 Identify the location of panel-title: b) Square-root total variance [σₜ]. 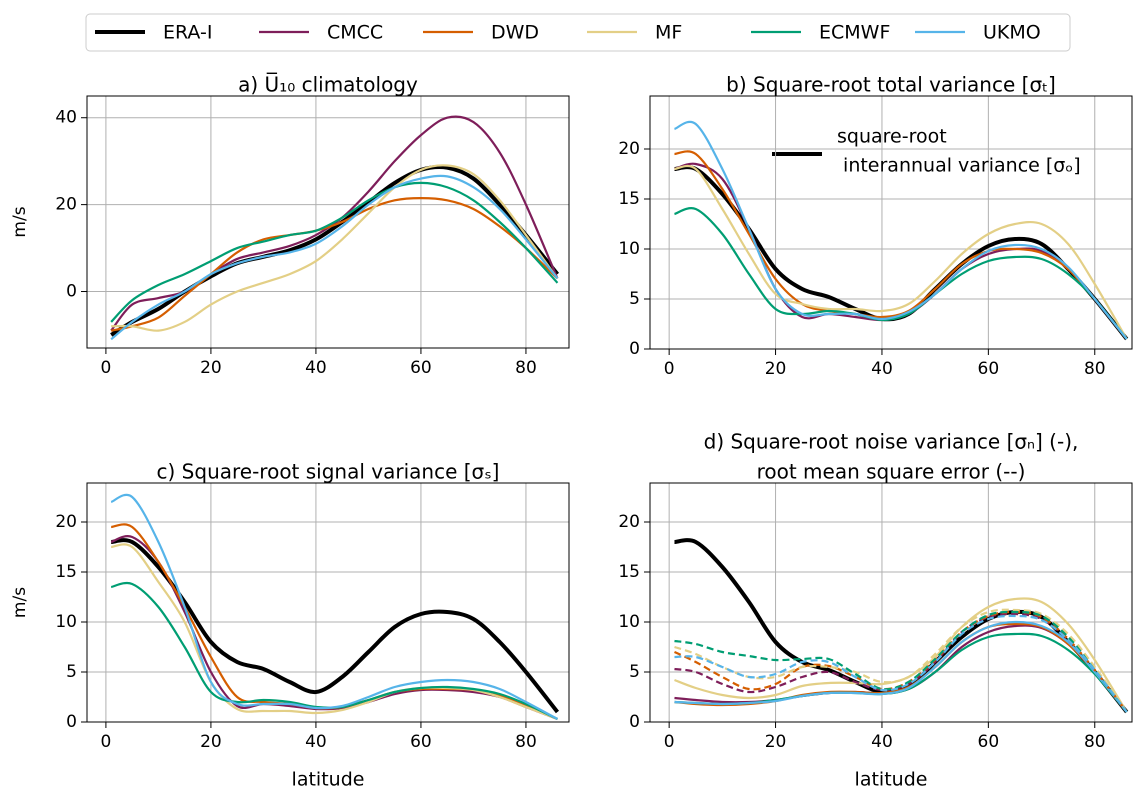
(891, 85).